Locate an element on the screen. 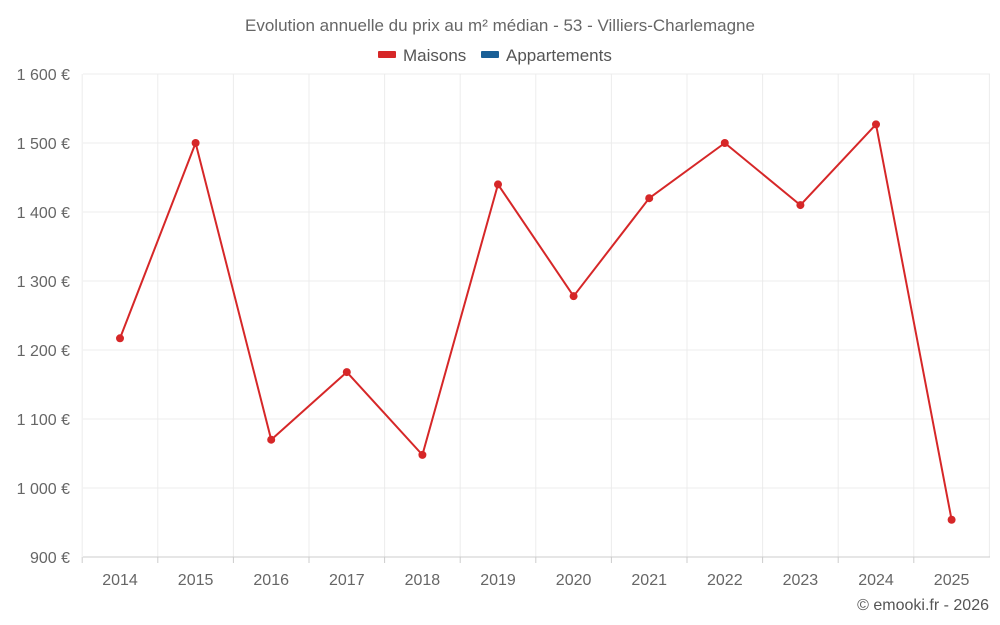 The image size is (1000, 625). y-tick-label: 1 500 € is located at coordinates (43, 144).